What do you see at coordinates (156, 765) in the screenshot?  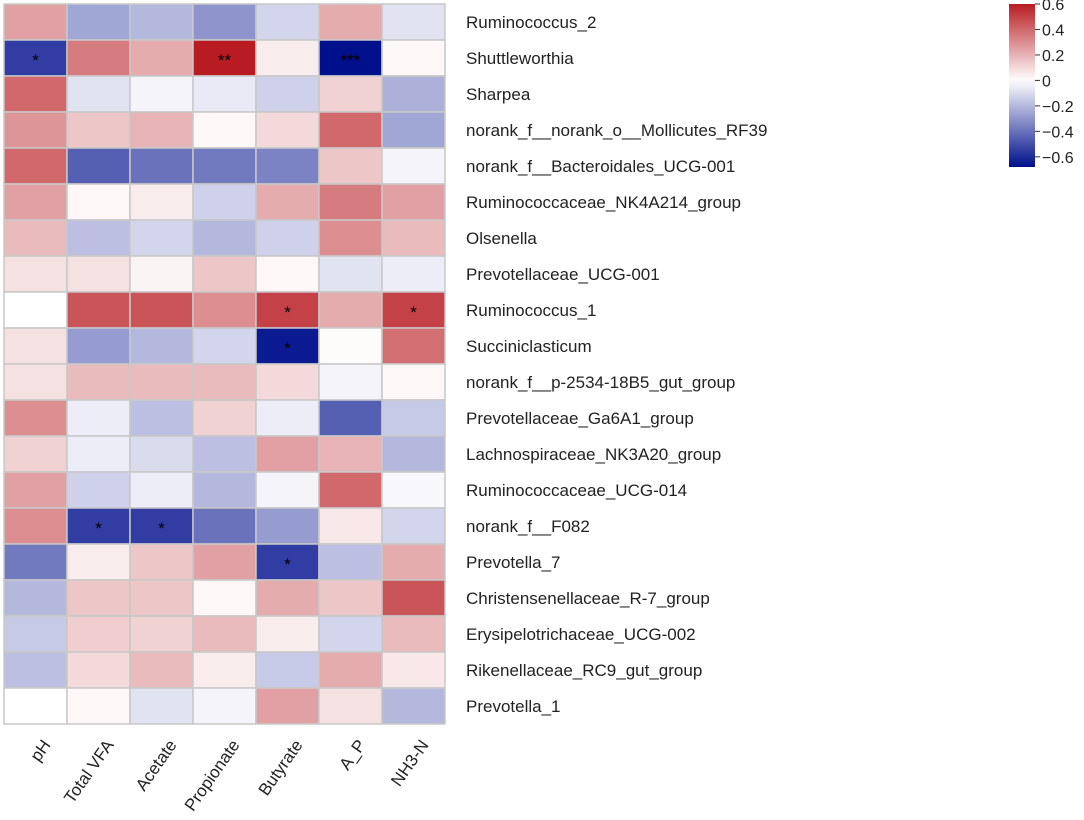 I see `column-label: Acetate` at bounding box center [156, 765].